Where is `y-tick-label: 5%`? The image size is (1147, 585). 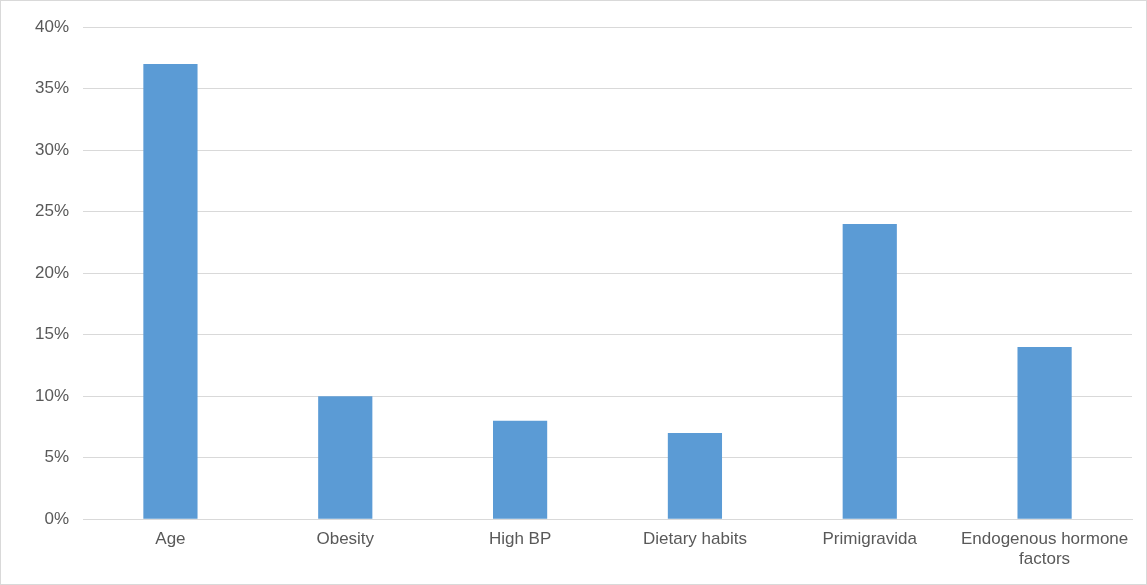
y-tick-label: 5% is located at coordinates (57, 457).